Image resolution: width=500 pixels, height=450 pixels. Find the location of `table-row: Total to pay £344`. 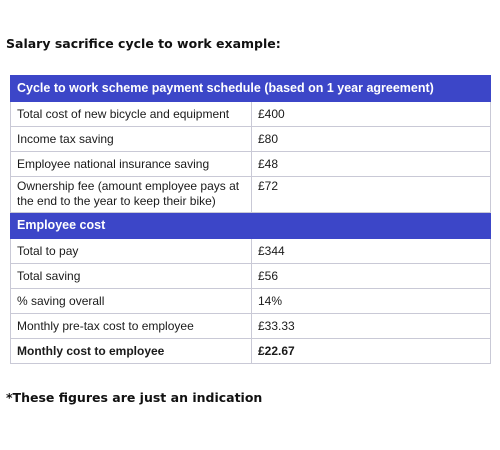

table-row: Total to pay £344 is located at coordinates (251, 251).